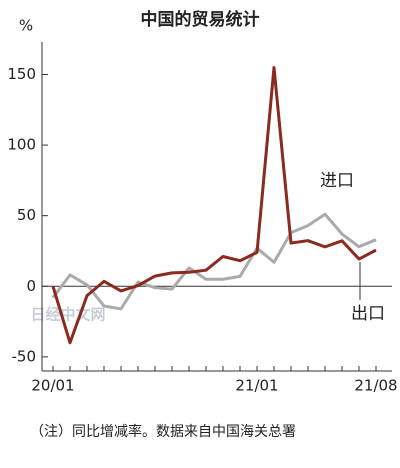  I want to click on y-tick-label: 150, so click(21, 74).